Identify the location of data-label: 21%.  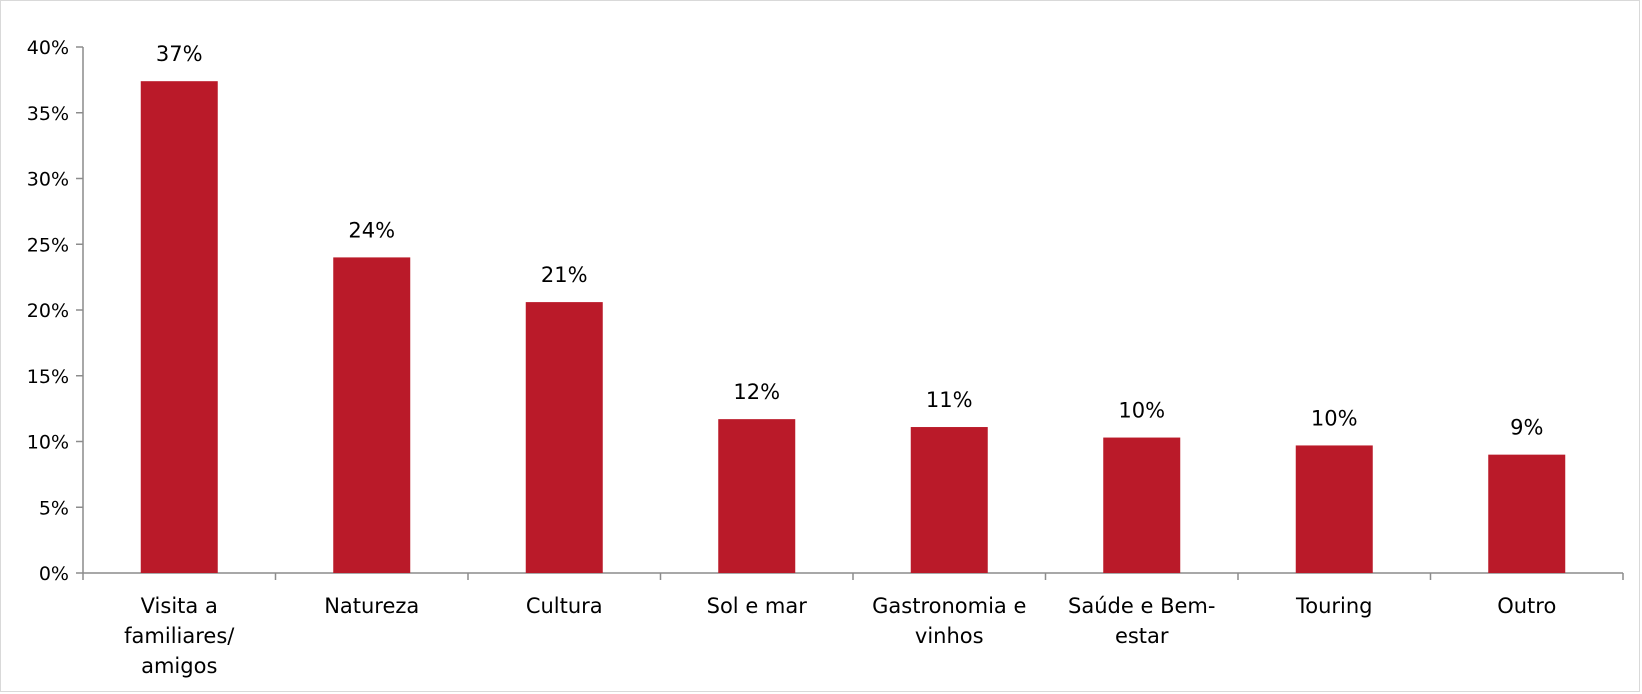
(564, 275).